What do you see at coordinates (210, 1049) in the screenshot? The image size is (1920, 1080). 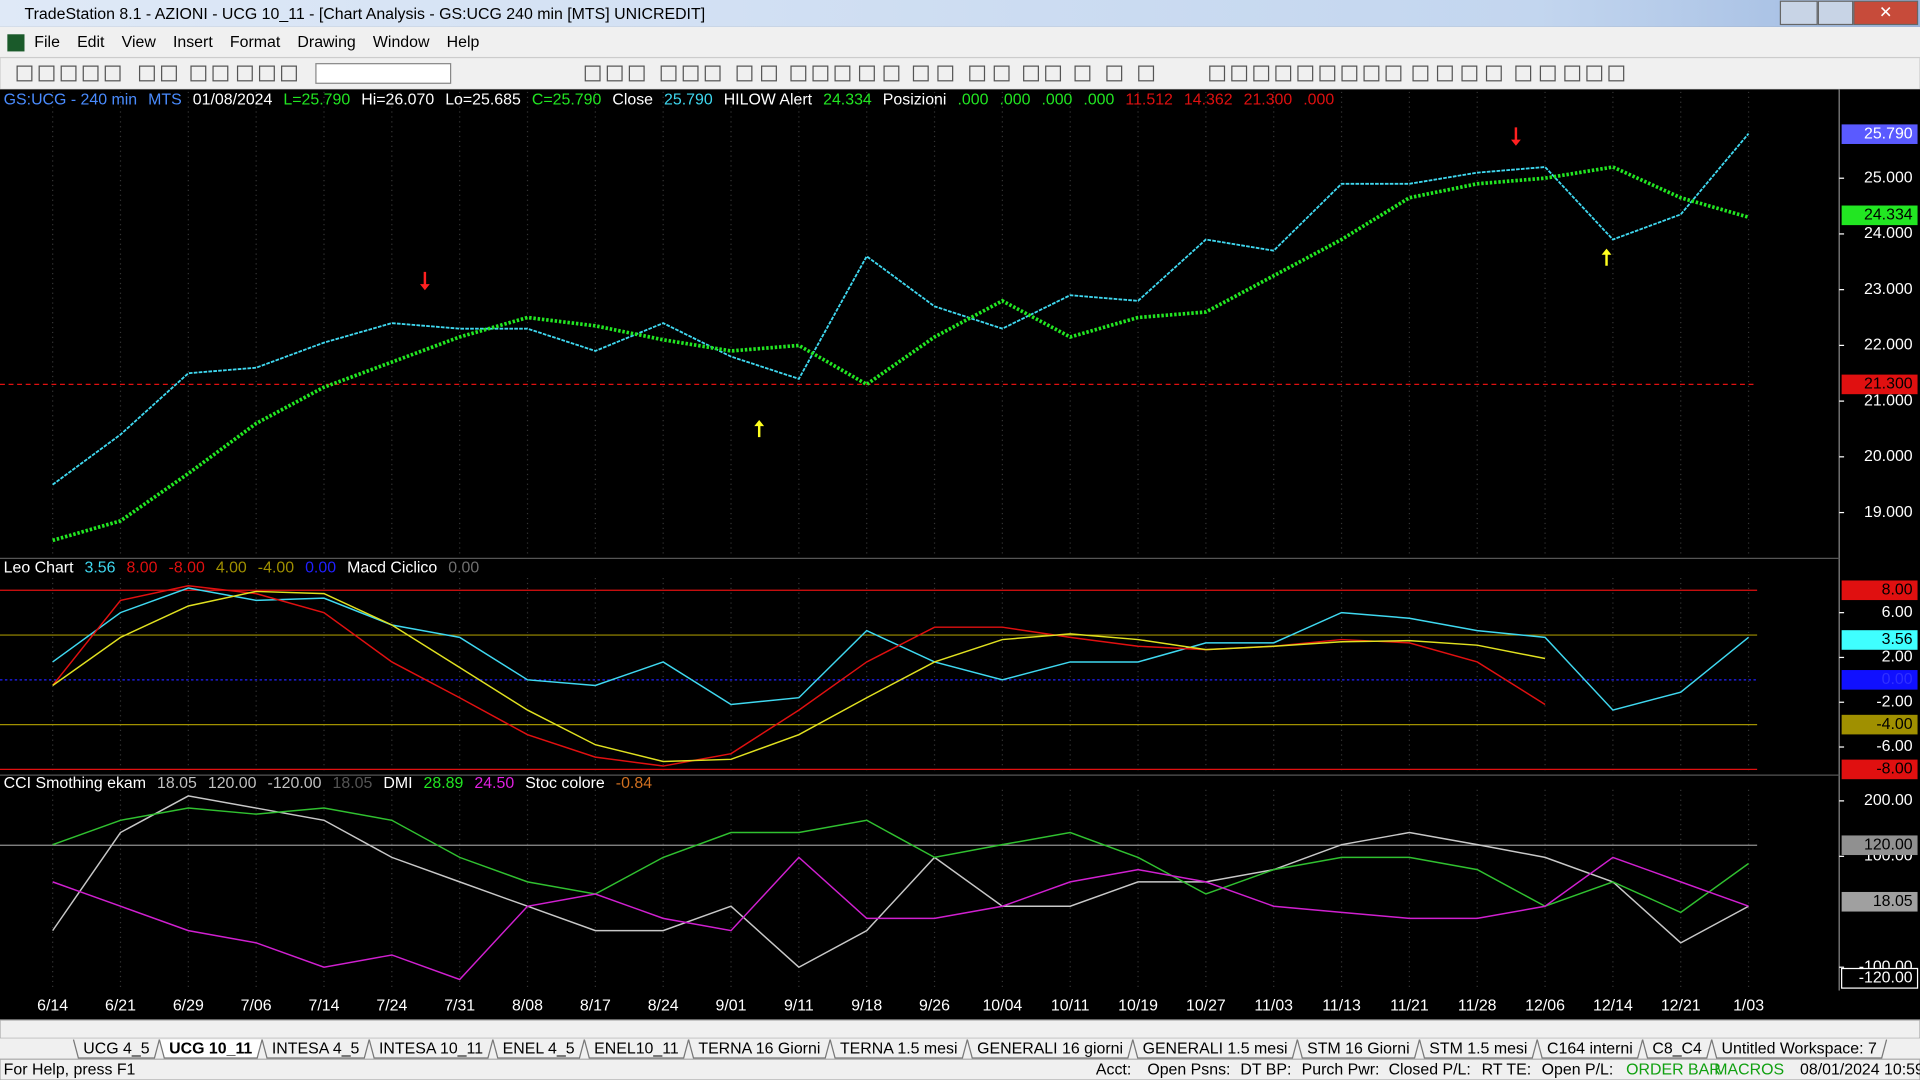 I see `workspace-tab: UCG 10_11` at bounding box center [210, 1049].